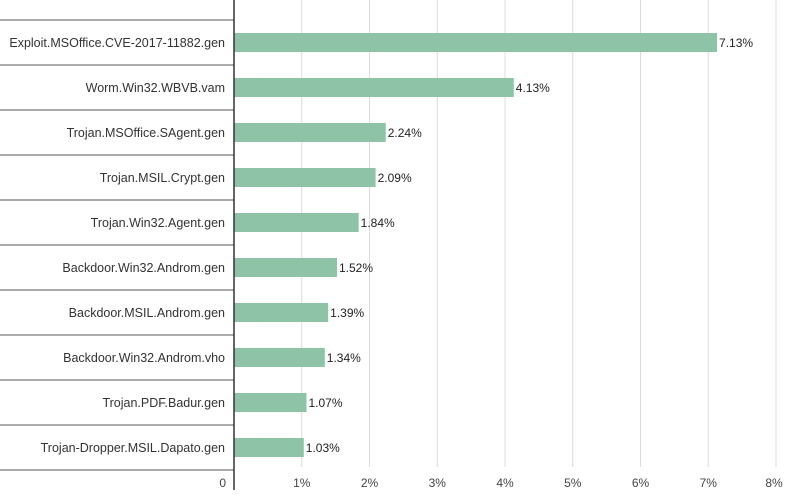  Describe the element at coordinates (774, 483) in the screenshot. I see `x-tick-label-8: 8%` at that location.